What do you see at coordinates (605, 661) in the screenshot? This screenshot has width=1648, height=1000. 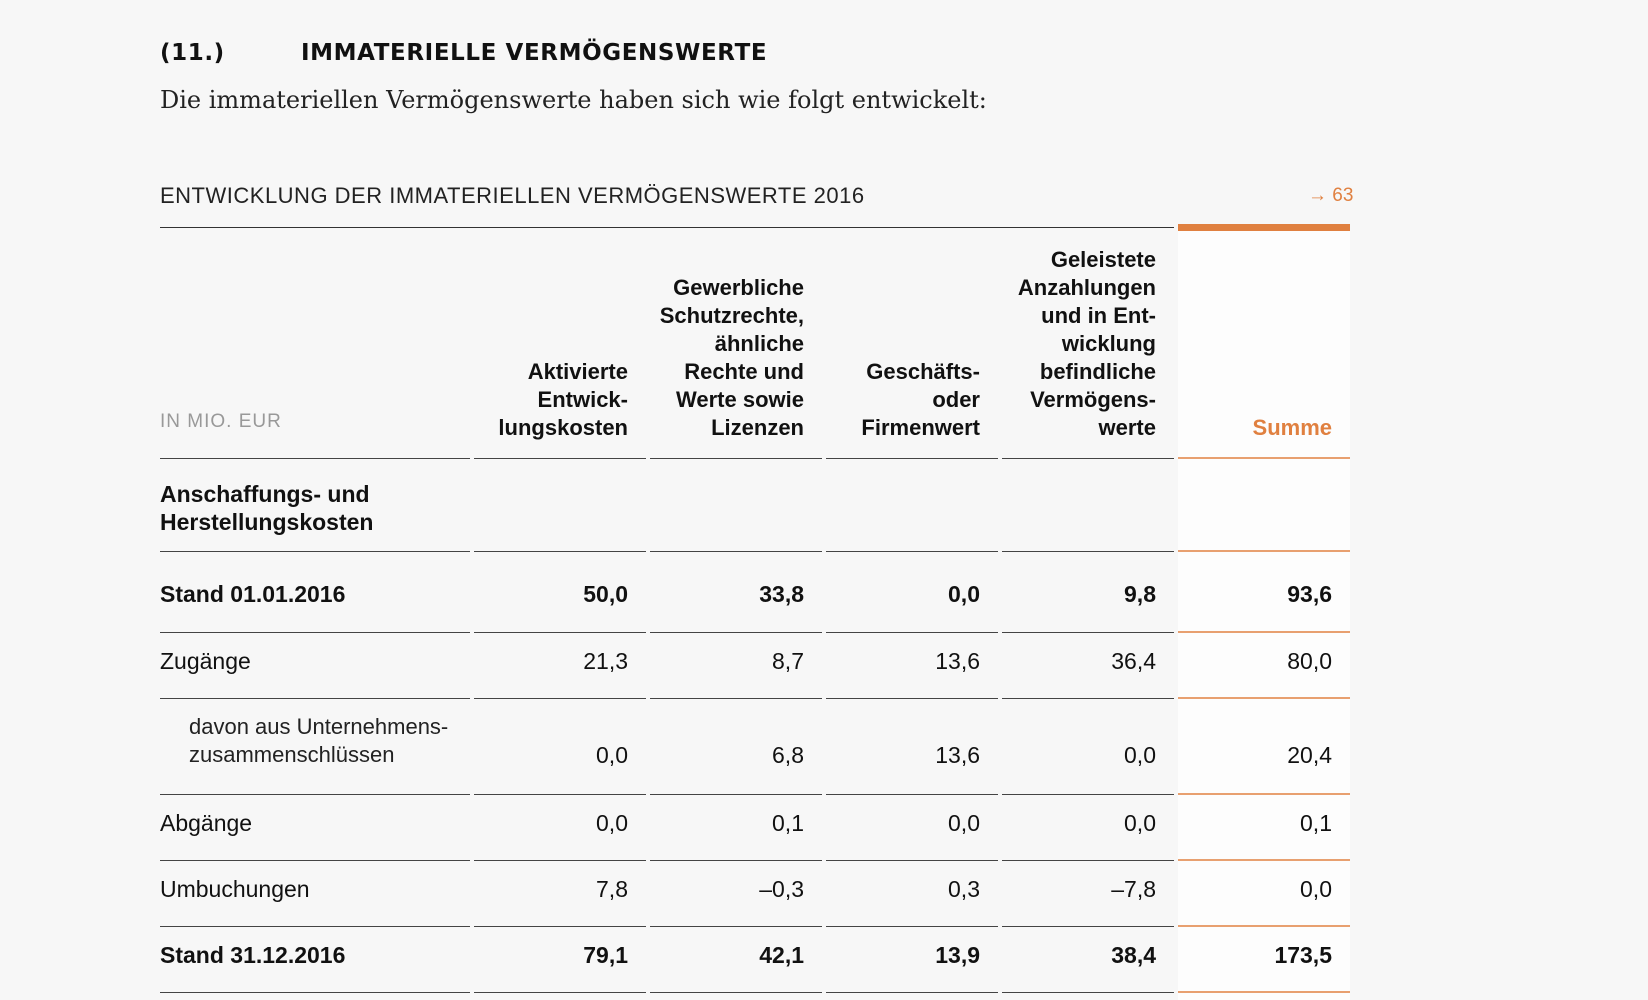 I see `value-cell: 21,3` at bounding box center [605, 661].